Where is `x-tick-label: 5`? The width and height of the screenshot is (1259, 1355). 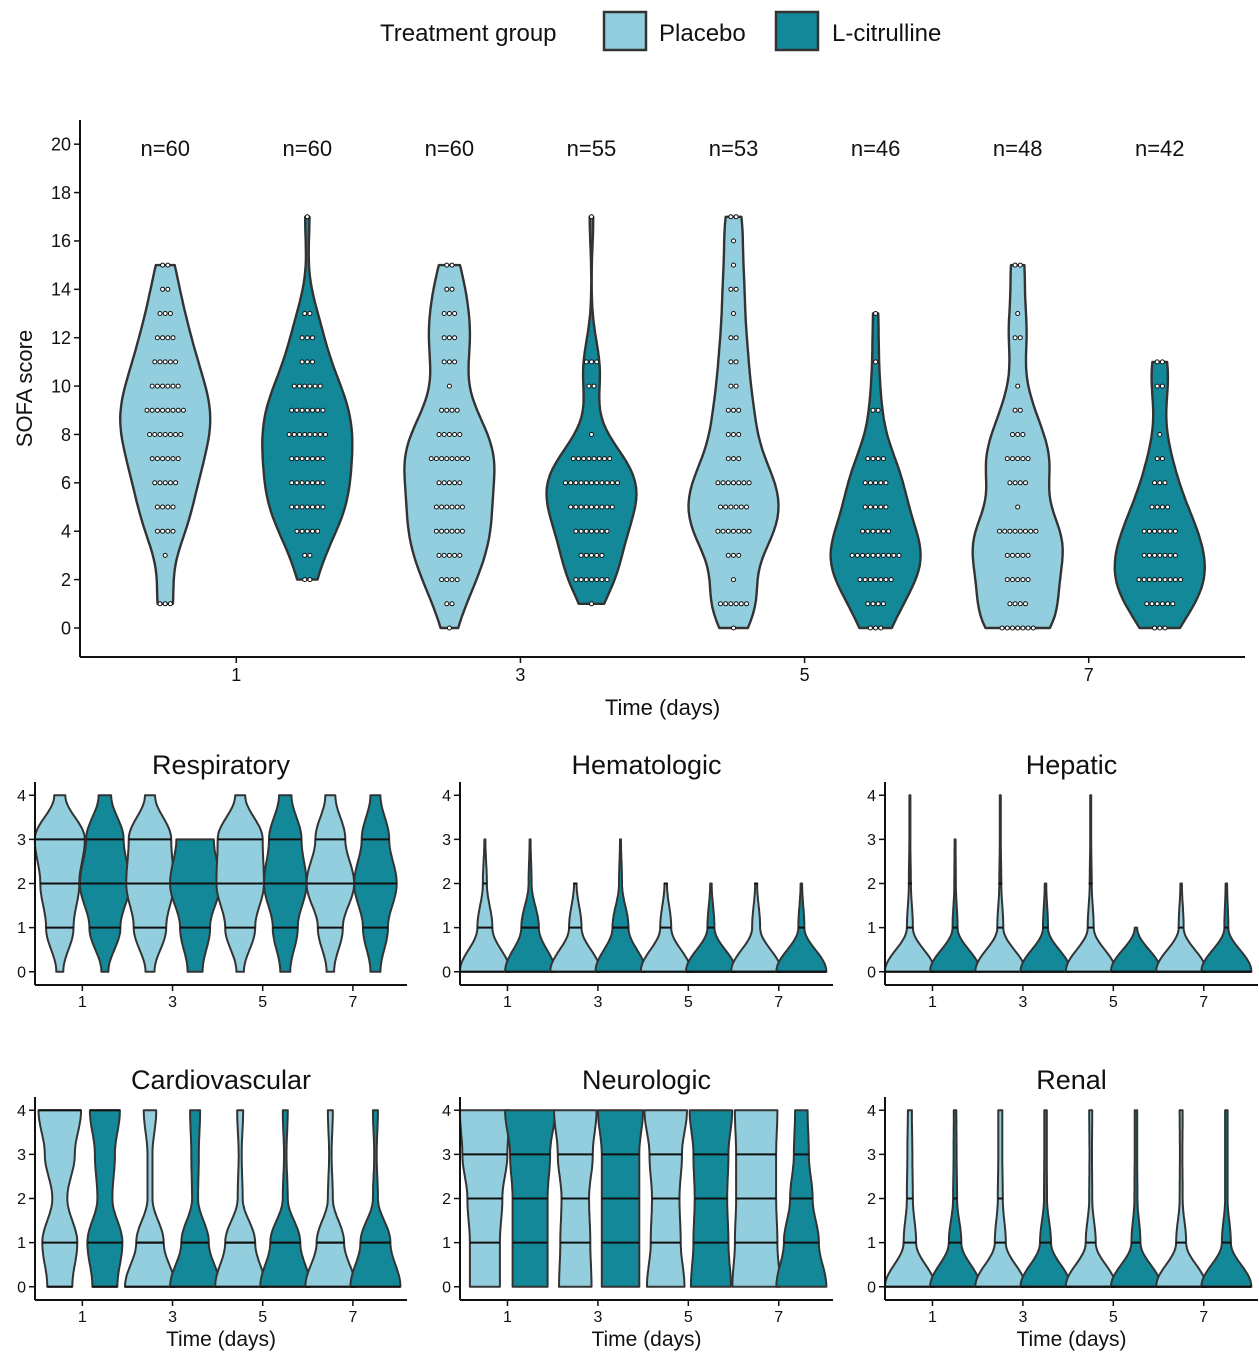
x-tick-label: 5 is located at coordinates (262, 1317).